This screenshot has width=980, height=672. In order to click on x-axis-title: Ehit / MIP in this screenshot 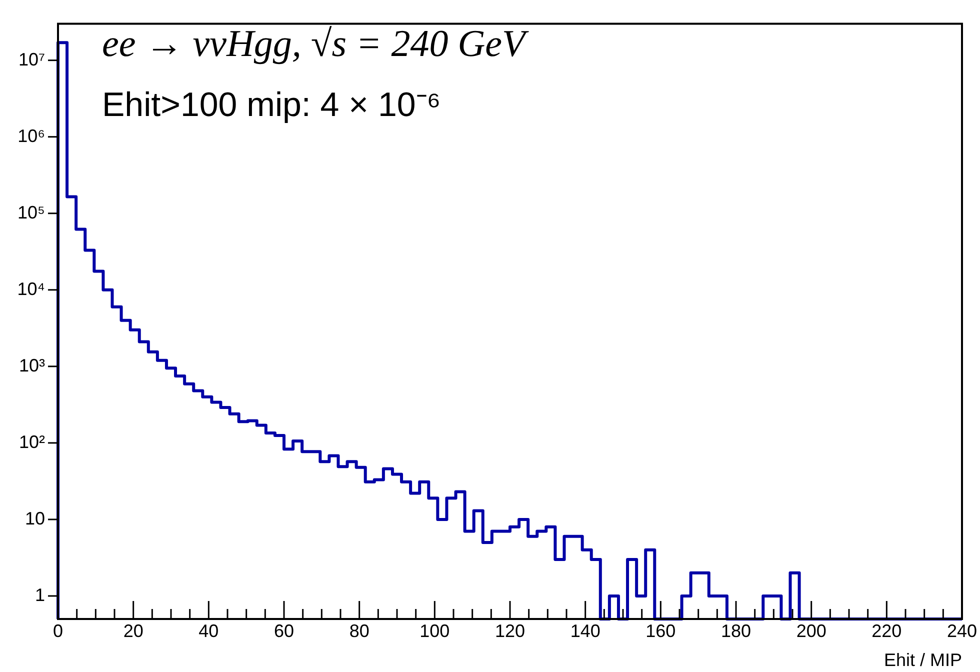, I will do `click(923, 660)`.